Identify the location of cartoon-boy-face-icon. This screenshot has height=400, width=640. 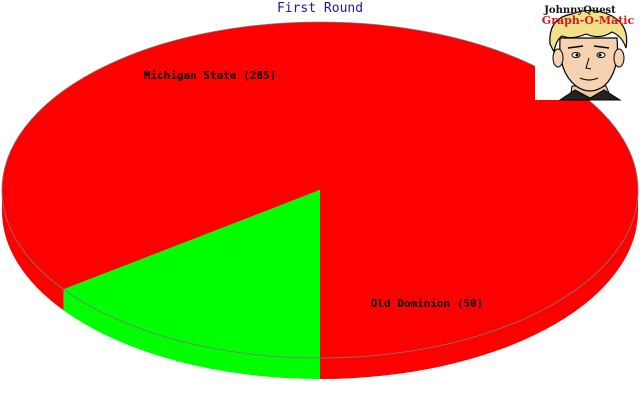
(588, 55).